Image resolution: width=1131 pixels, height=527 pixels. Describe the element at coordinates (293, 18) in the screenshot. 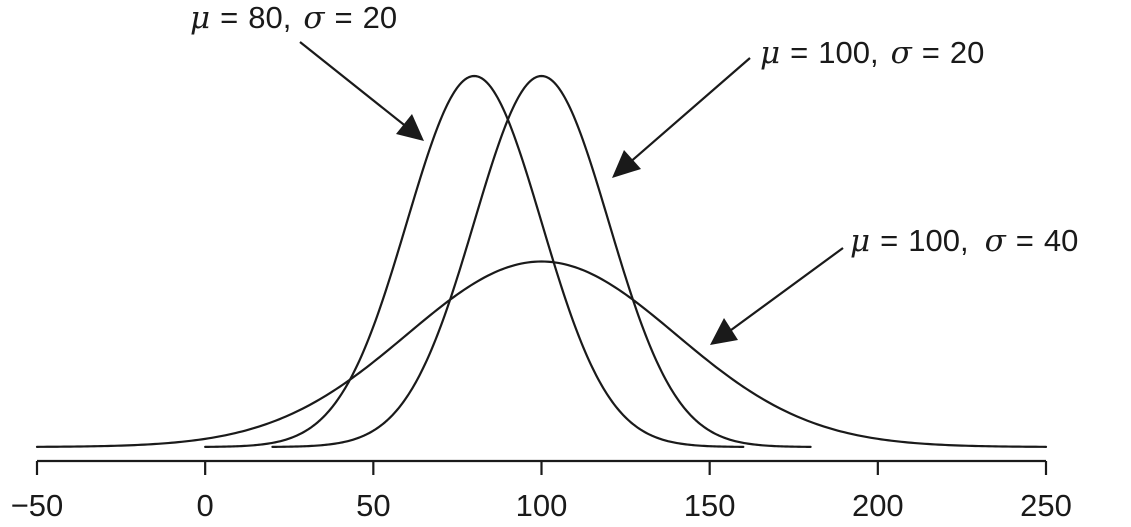

I see `annotation-label: μ = 80, σ = 20` at that location.